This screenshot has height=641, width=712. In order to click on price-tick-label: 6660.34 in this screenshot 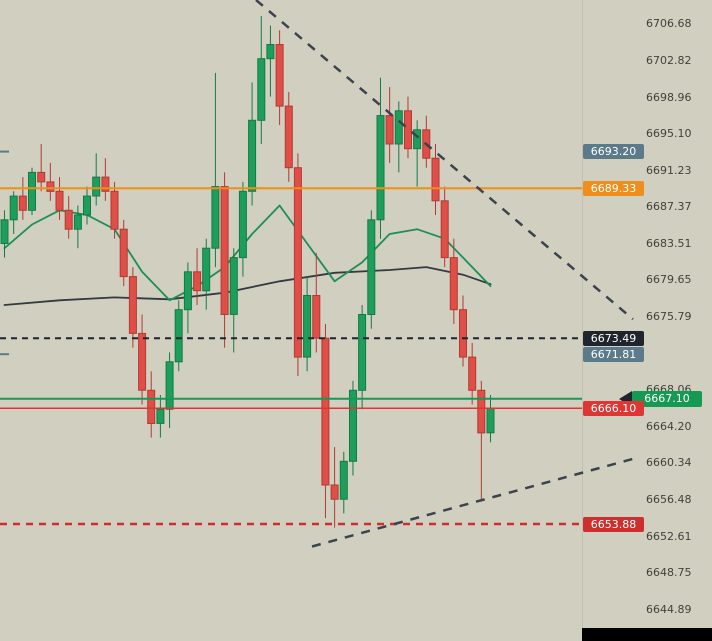, I will do `click(669, 463)`.